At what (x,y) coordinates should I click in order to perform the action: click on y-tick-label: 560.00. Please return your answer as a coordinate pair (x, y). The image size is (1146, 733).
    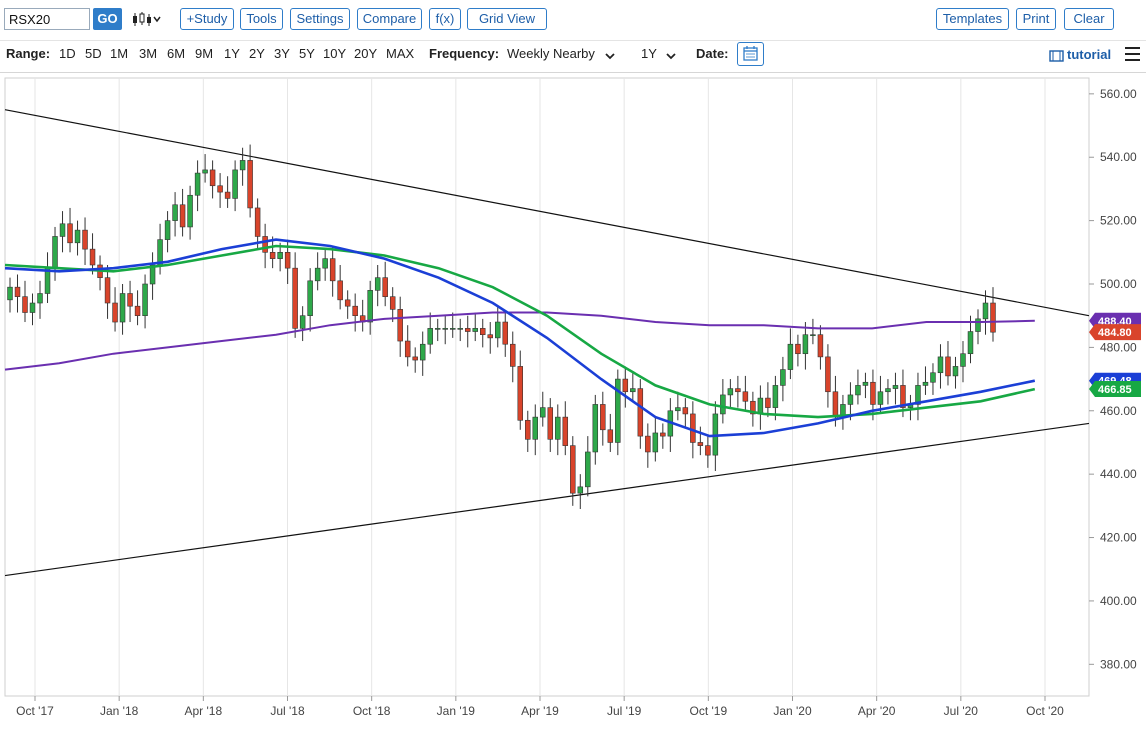
    Looking at the image, I should click on (1118, 94).